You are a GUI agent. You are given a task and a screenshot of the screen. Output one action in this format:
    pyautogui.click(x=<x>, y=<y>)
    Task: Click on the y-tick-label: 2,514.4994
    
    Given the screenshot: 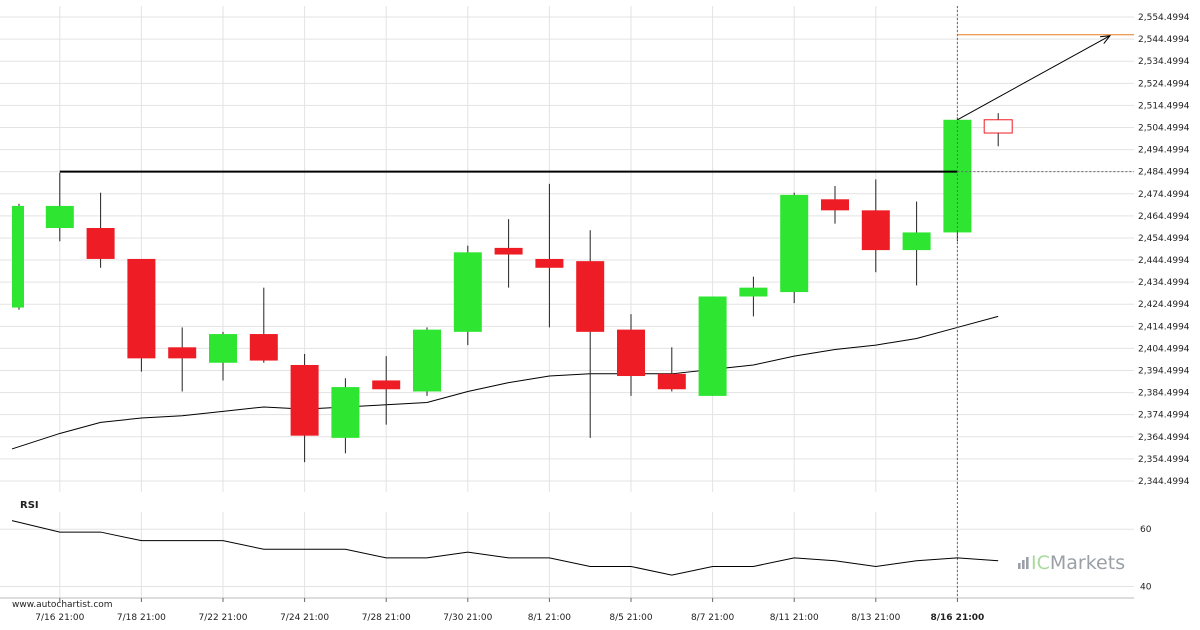 What is the action you would take?
    pyautogui.click(x=1164, y=106)
    